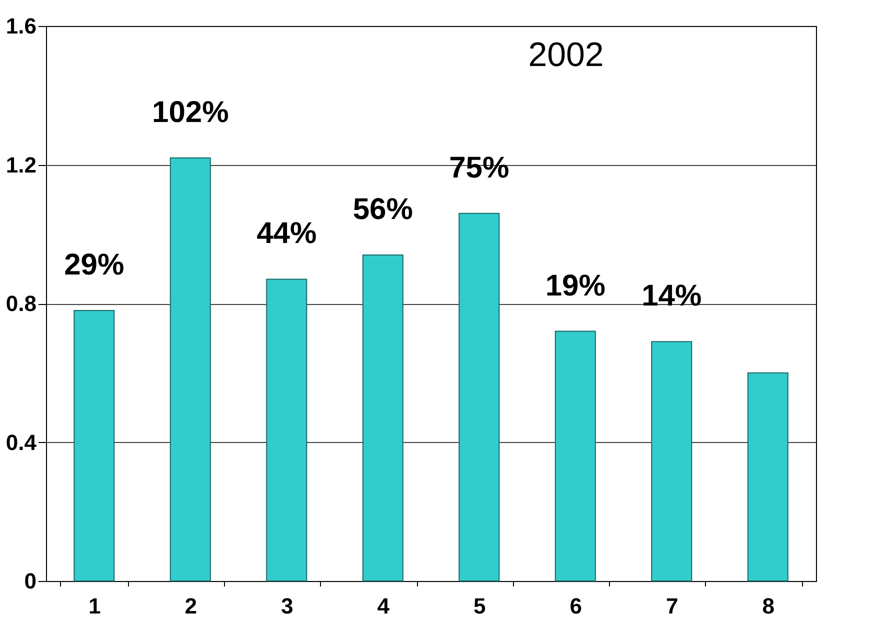  Describe the element at coordinates (768, 606) in the screenshot. I see `x-tick-label: 8` at that location.